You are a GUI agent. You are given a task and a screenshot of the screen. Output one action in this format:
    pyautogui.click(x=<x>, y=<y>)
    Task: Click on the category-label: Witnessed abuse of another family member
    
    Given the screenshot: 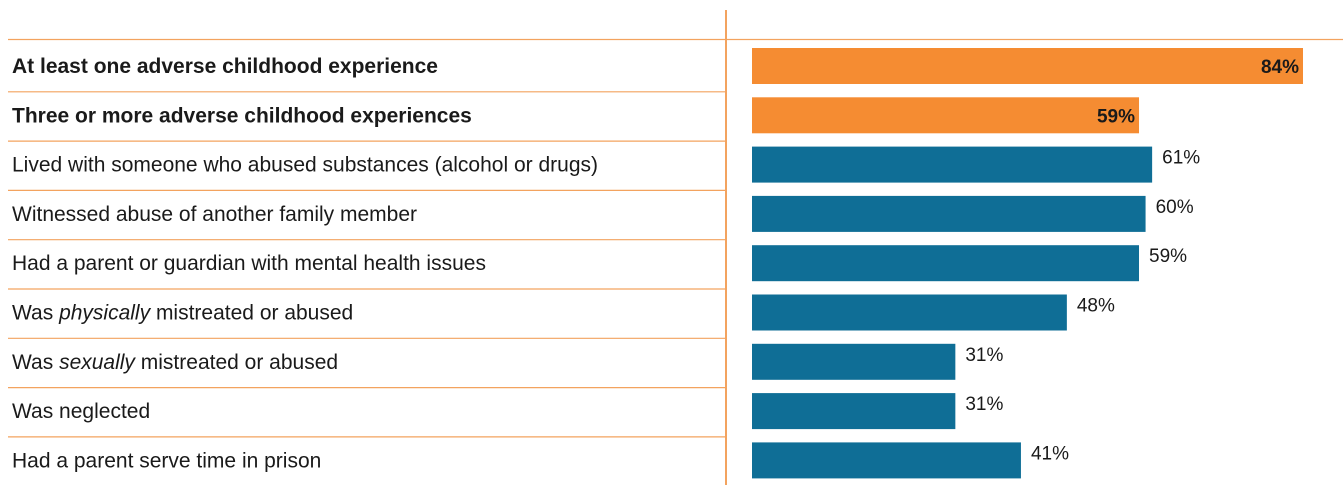 What is the action you would take?
    pyautogui.click(x=214, y=214)
    